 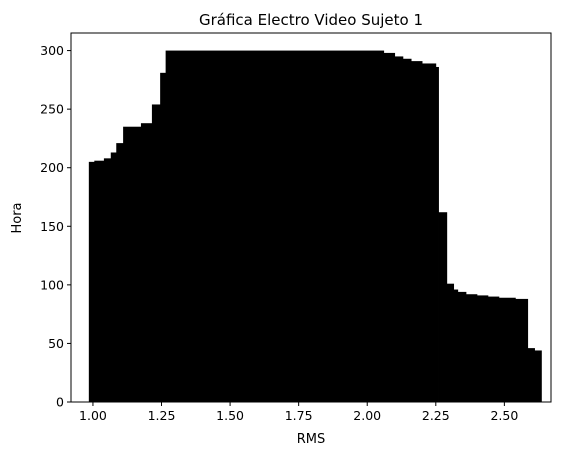 I want to click on x-tick-label: 1.50, so click(x=230, y=415).